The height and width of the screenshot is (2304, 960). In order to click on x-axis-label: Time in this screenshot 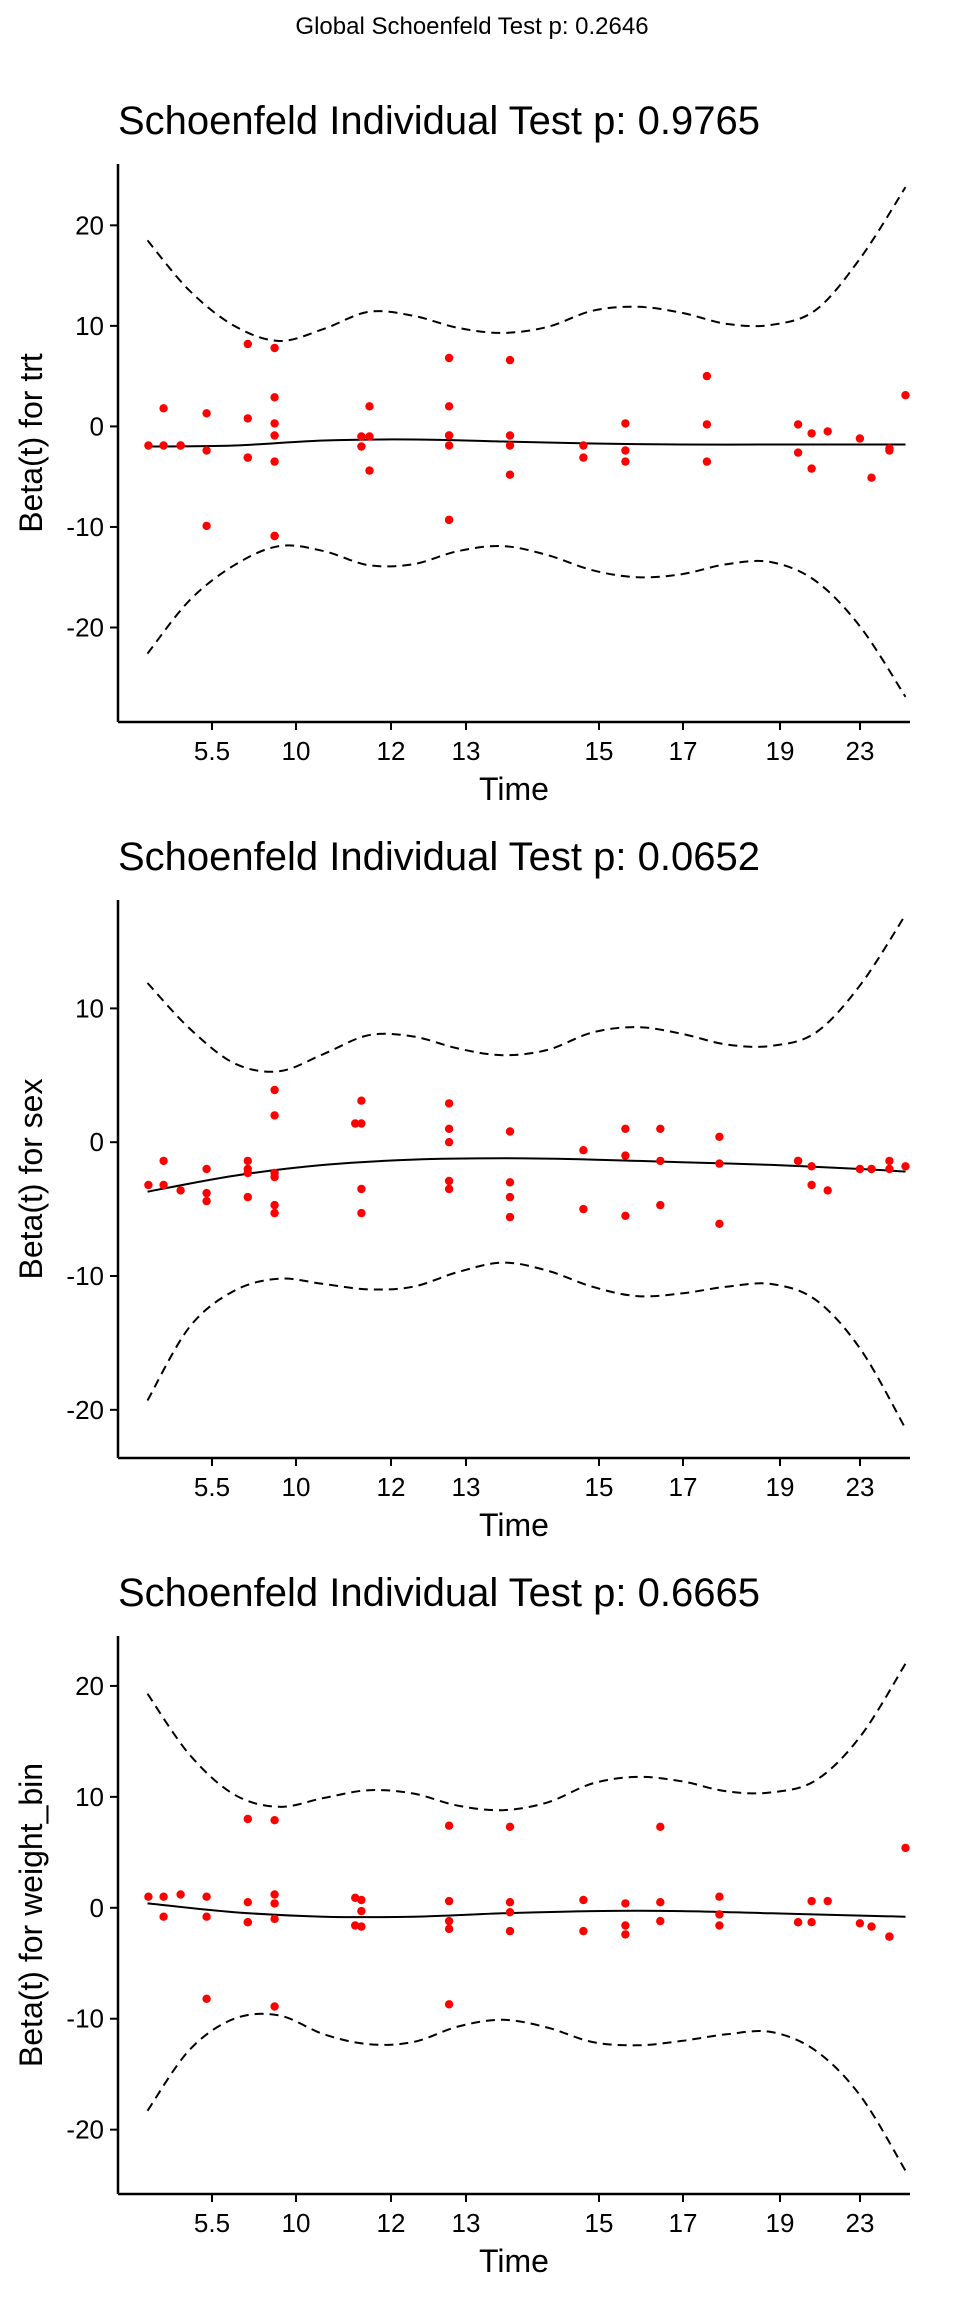, I will do `click(514, 789)`.